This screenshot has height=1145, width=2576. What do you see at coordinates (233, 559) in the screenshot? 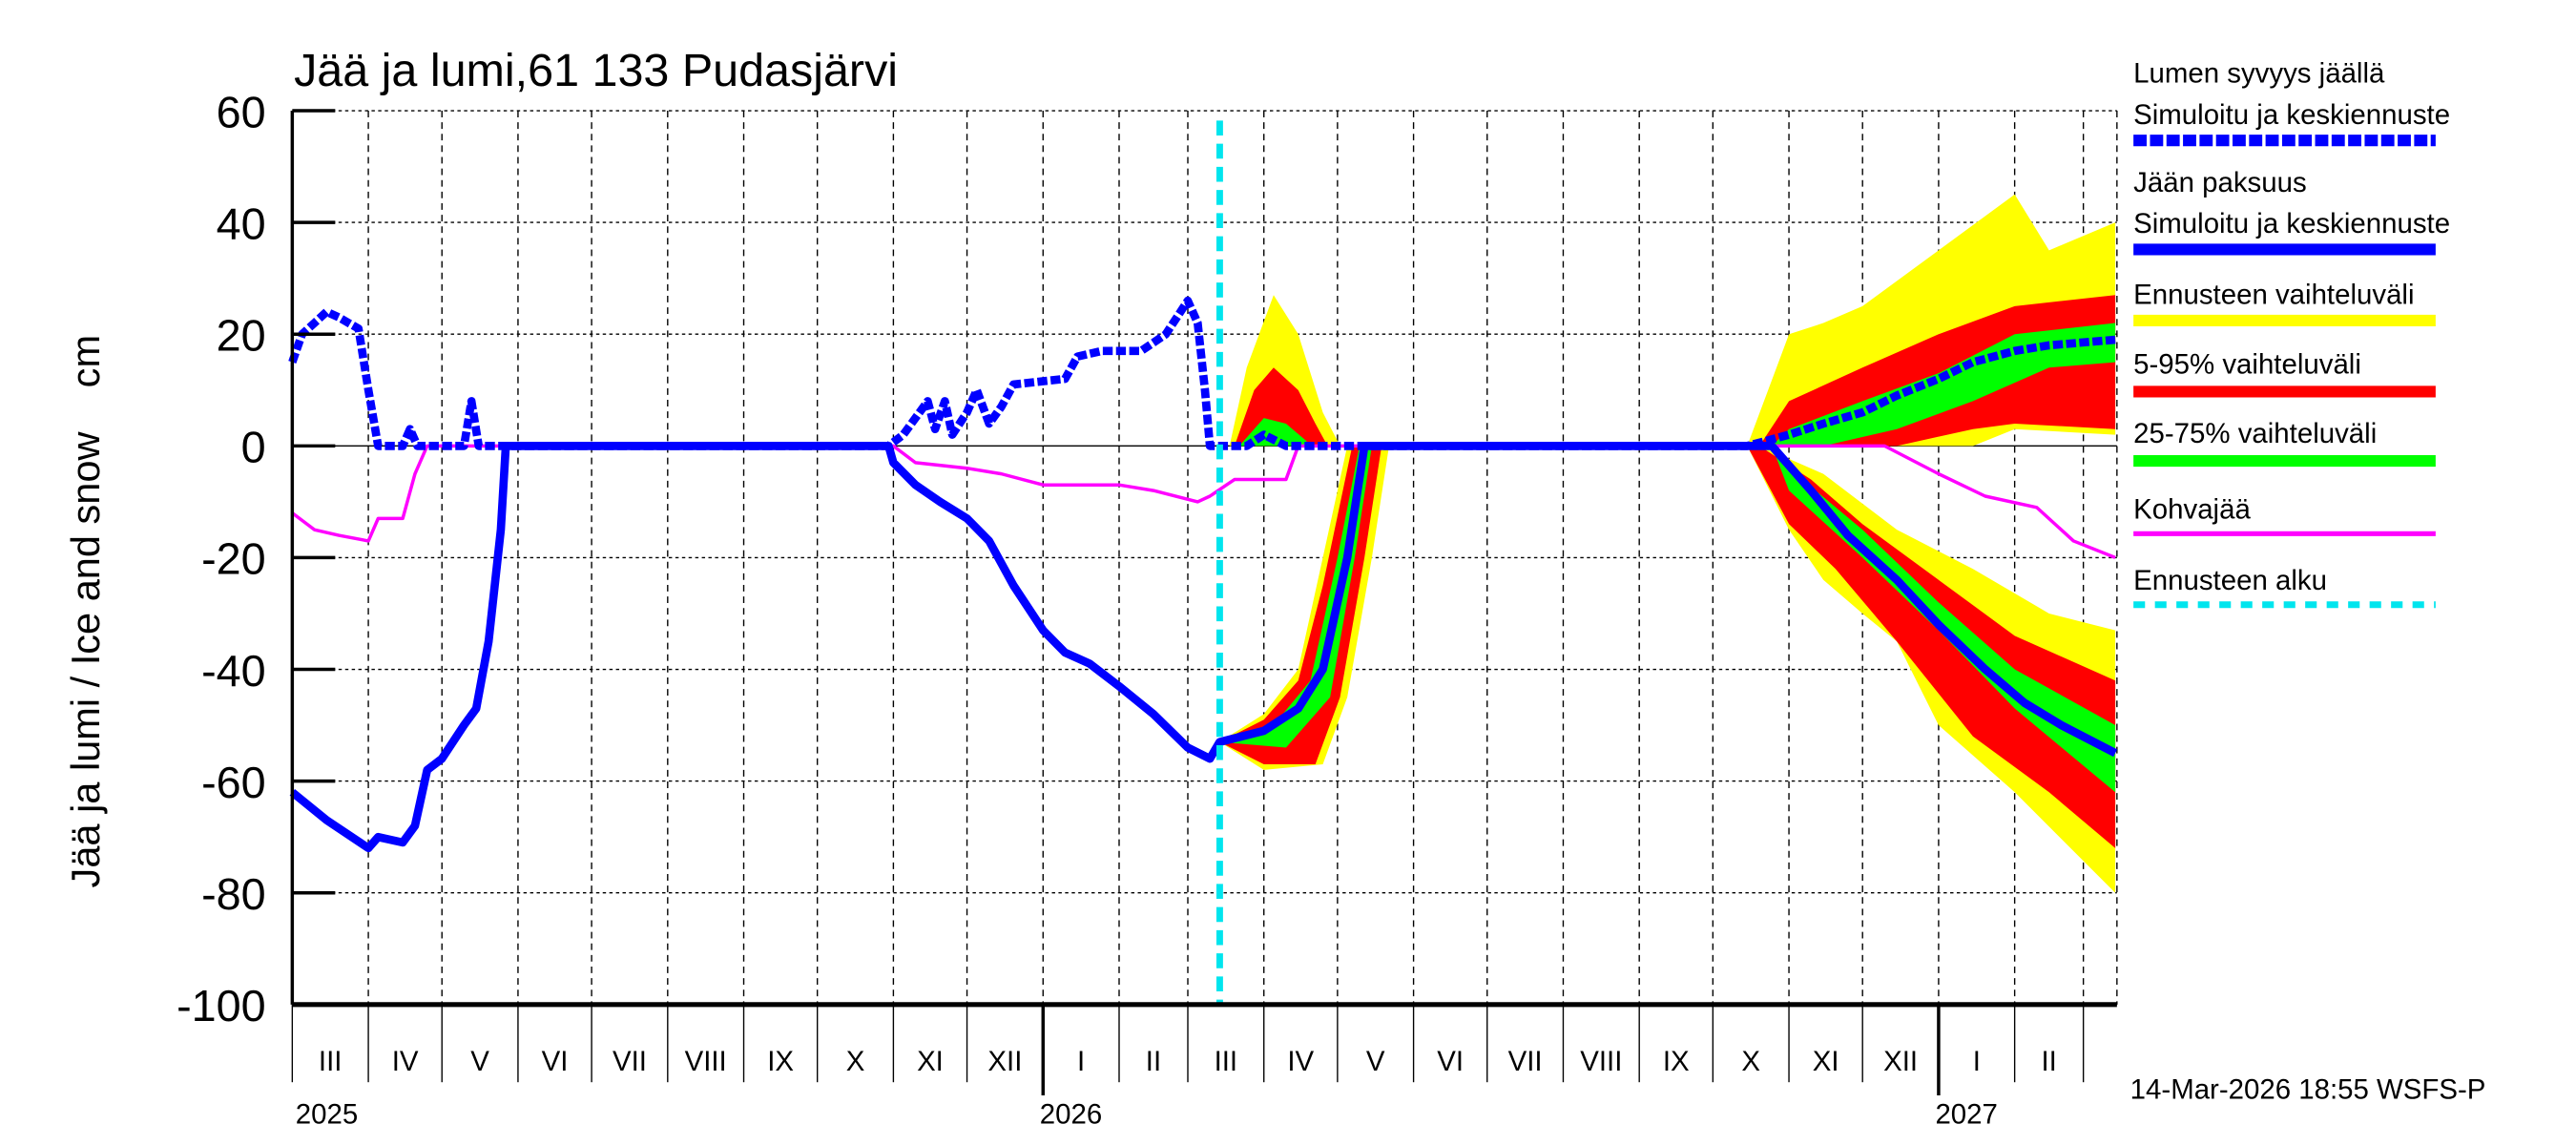
I see `y-tick-label: -20` at bounding box center [233, 559].